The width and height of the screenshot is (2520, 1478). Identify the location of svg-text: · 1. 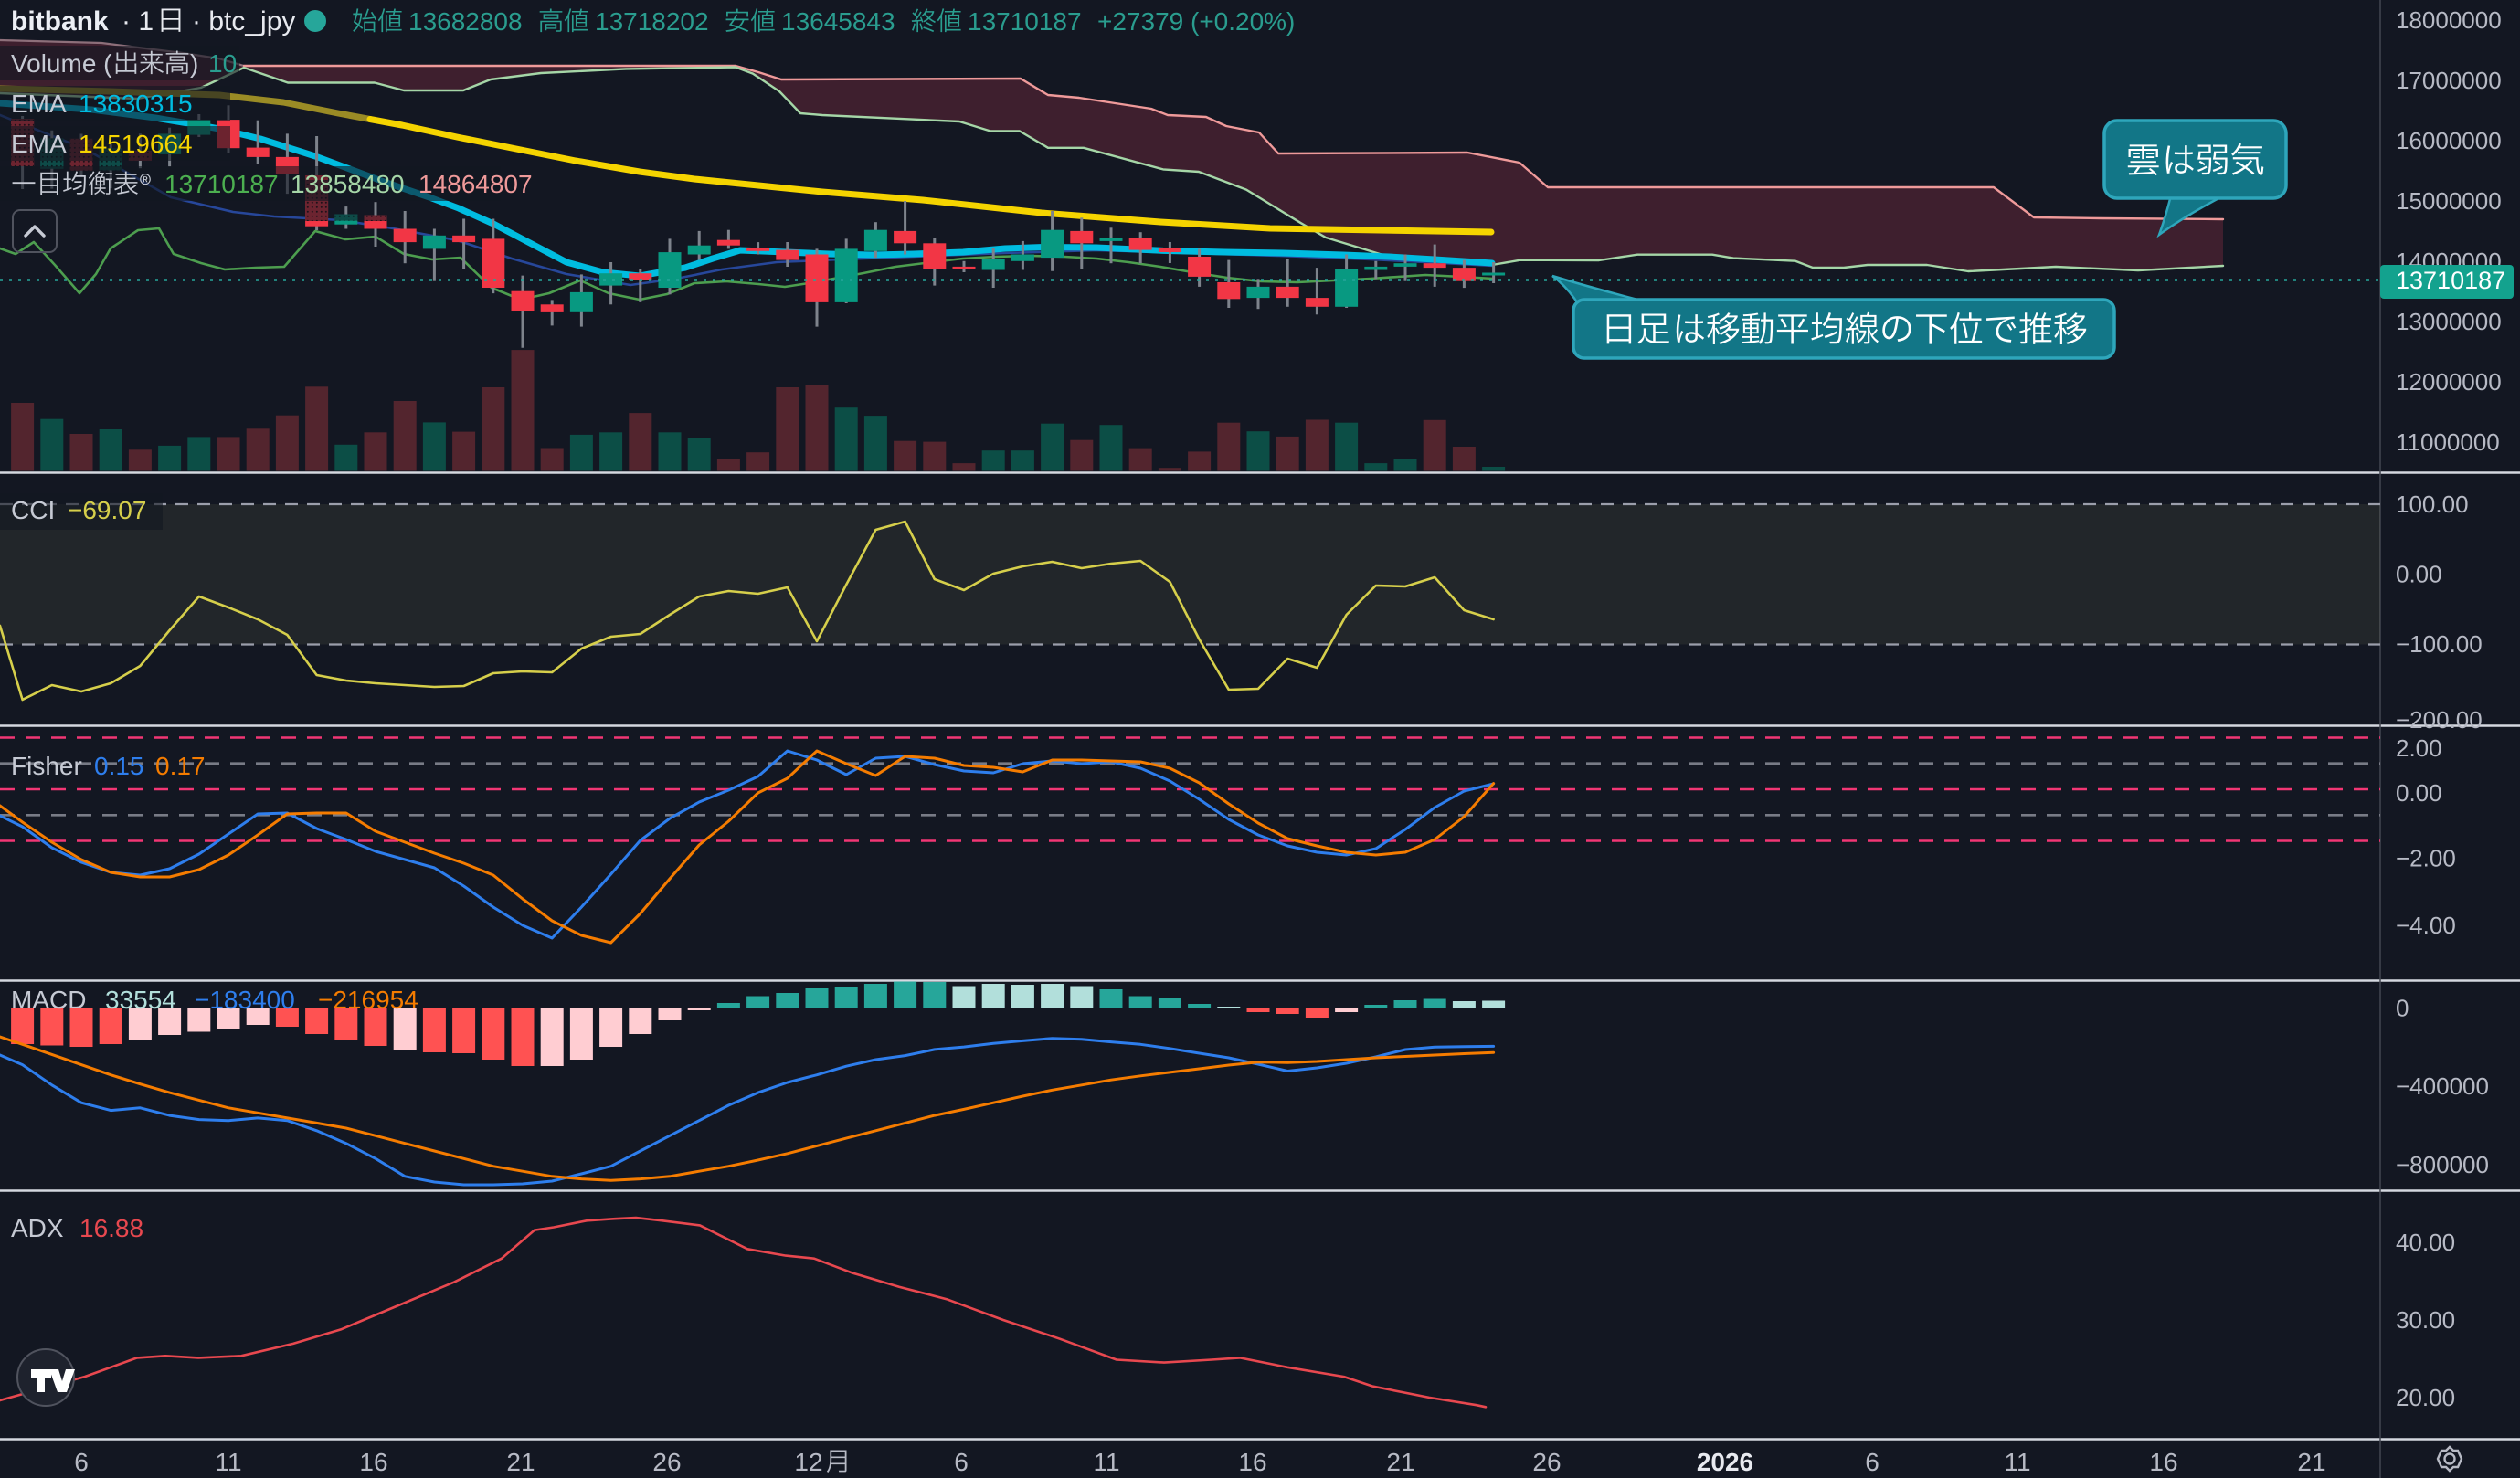
(138, 21).